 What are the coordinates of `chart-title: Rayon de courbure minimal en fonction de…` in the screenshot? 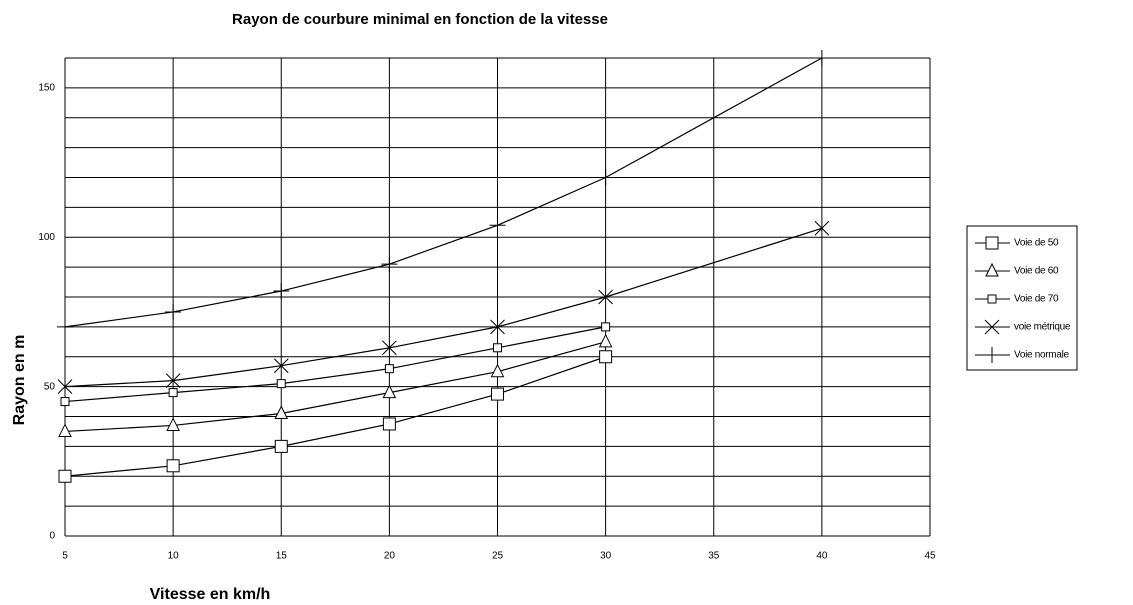 It's located at (420, 19).